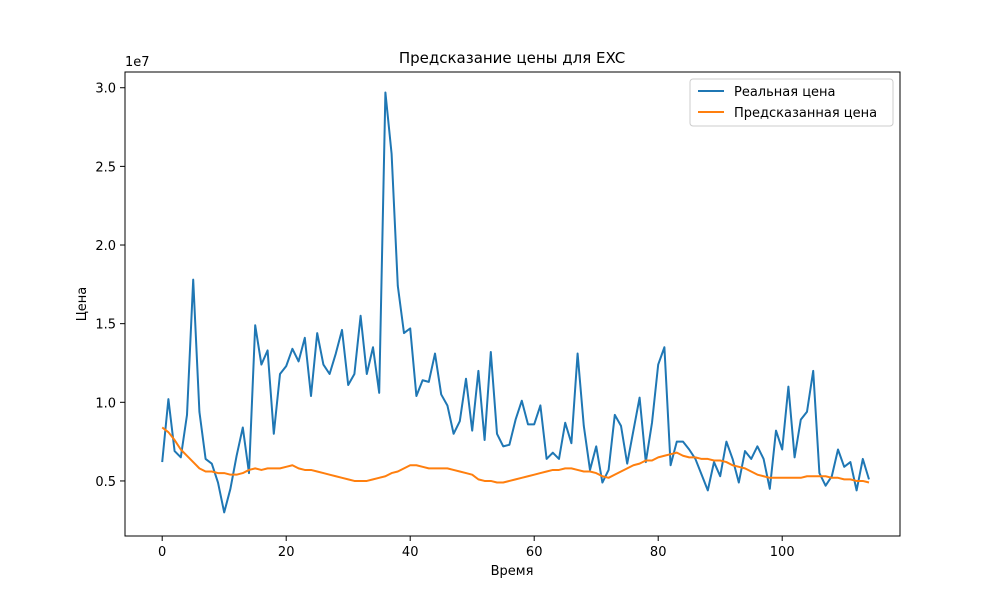 Image resolution: width=1000 pixels, height=600 pixels. I want to click on x-tick-label: 20, so click(286, 552).